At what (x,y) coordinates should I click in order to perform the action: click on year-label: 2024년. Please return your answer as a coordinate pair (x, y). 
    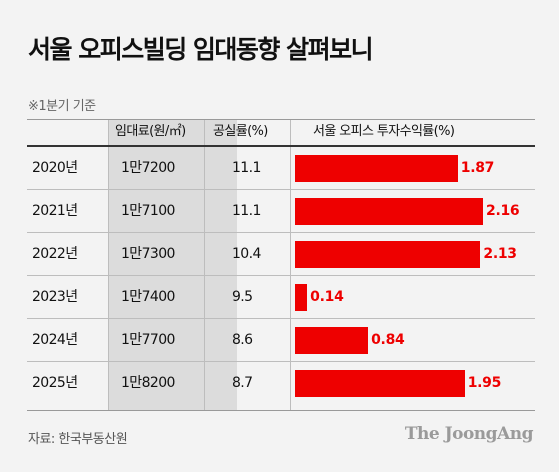
    Looking at the image, I should click on (55, 340).